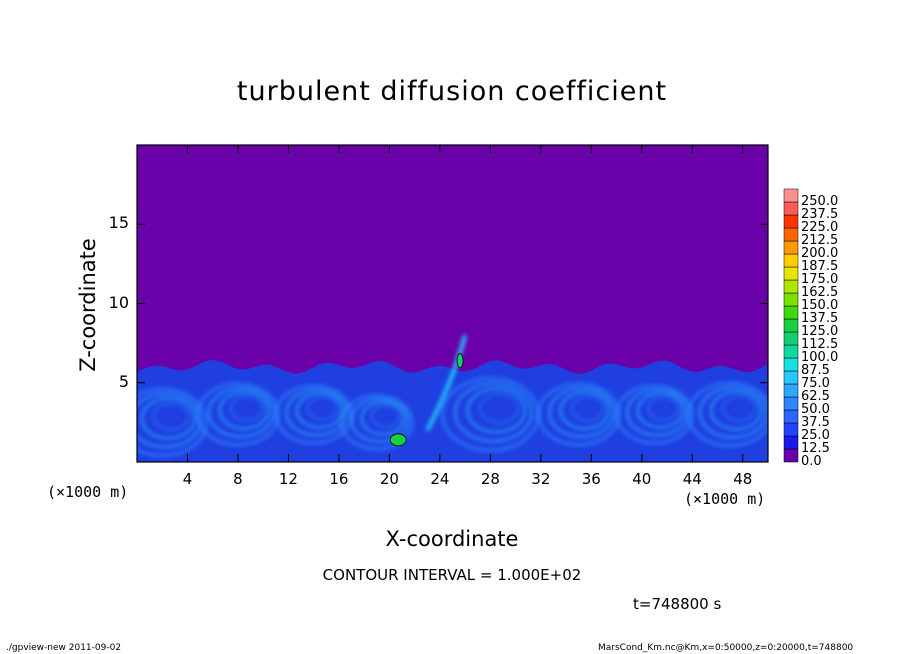 Image resolution: width=904 pixels, height=654 pixels. I want to click on x-tick-label-40: 40, so click(642, 479).